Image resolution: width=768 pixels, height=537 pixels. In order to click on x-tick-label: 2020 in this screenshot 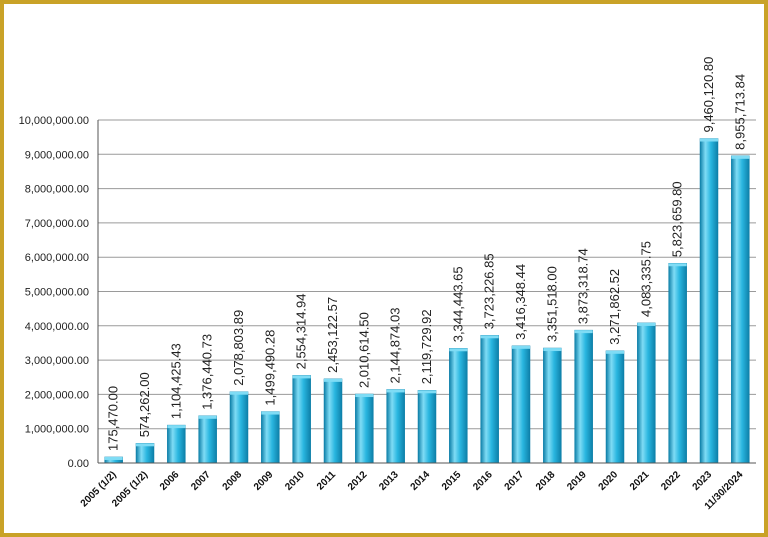, I will do `click(609, 481)`.